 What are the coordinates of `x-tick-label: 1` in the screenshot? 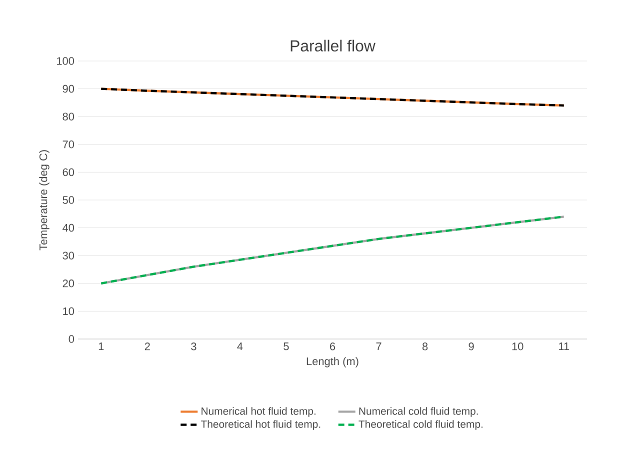 It's located at (101, 346).